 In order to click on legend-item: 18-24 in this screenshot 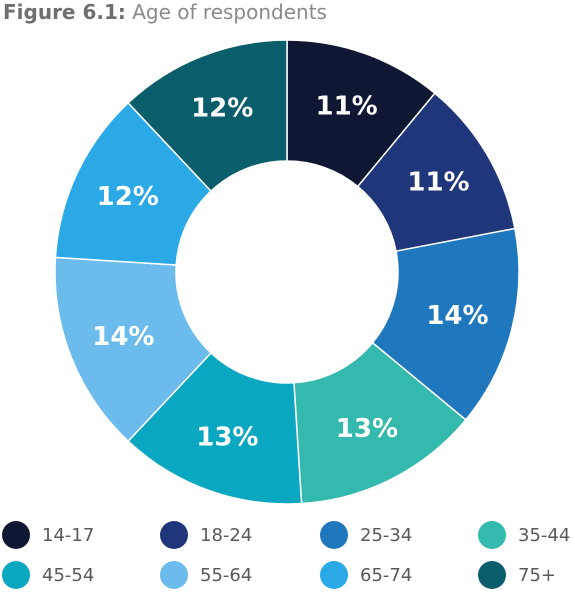, I will do `click(206, 535)`.